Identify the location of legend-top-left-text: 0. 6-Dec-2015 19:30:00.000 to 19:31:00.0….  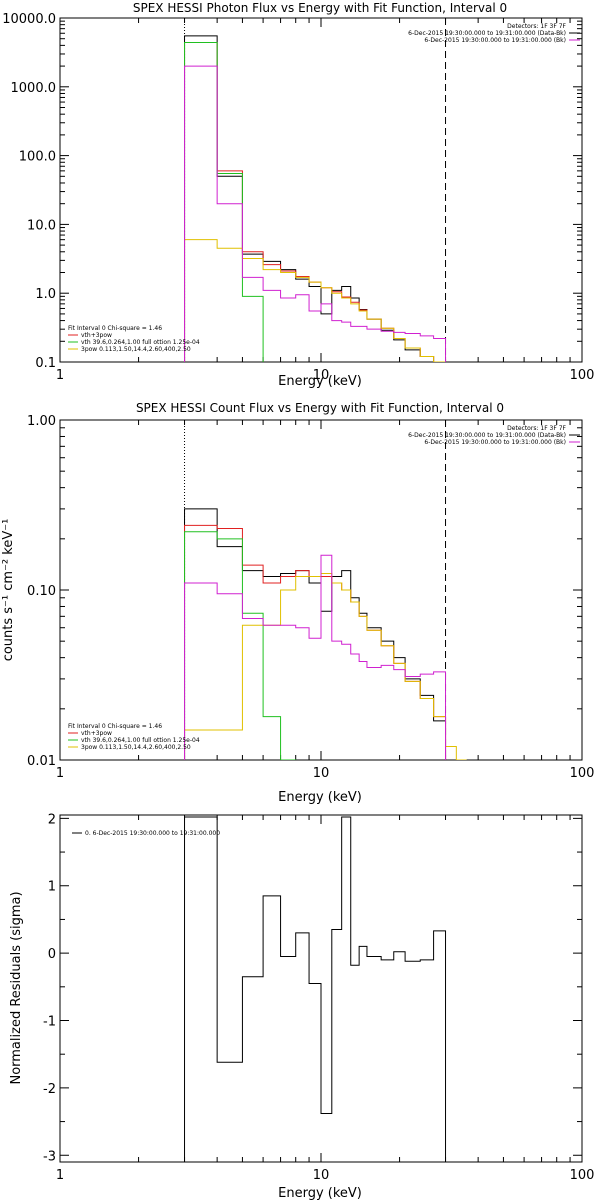
(152, 833).